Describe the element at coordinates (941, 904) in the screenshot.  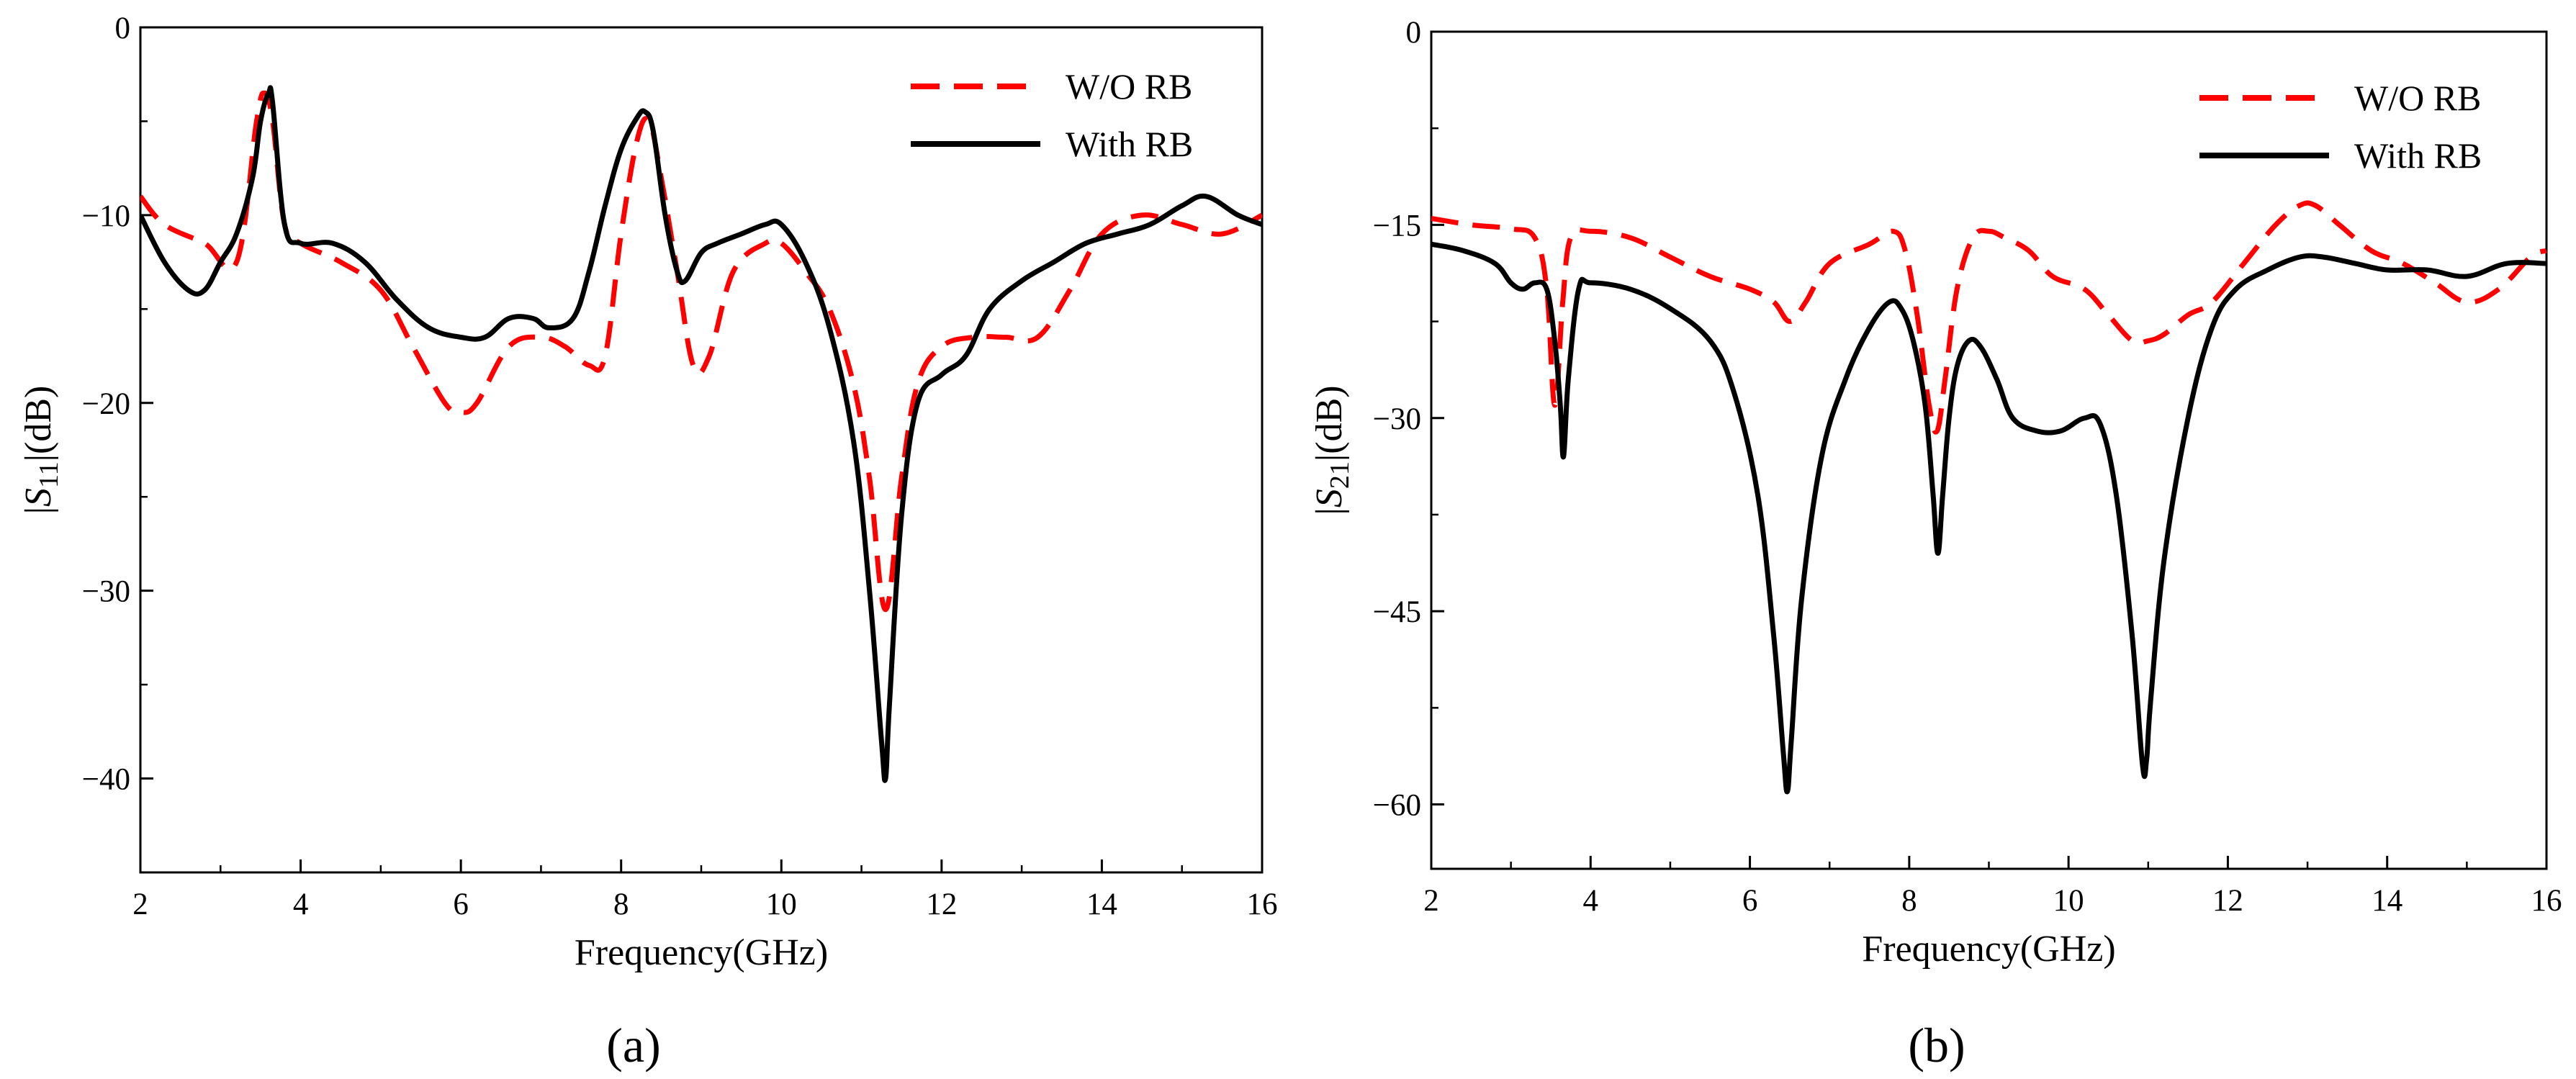
I see `x-tick-label-a: 12` at that location.